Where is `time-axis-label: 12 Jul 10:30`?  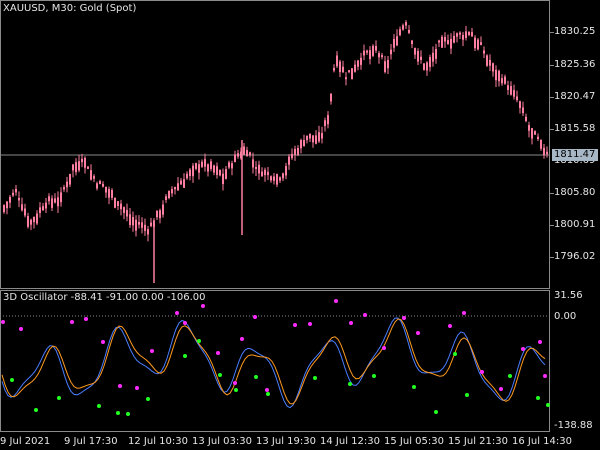
time-axis-label: 12 Jul 10:30 is located at coordinates (158, 441).